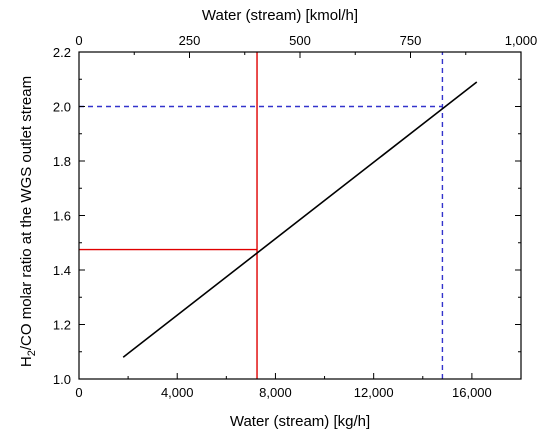 This screenshot has width=550, height=437. What do you see at coordinates (26, 213) in the screenshot?
I see `y-axis-title-rest: /CO molar ratio at the WGS outlet stream` at bounding box center [26, 213].